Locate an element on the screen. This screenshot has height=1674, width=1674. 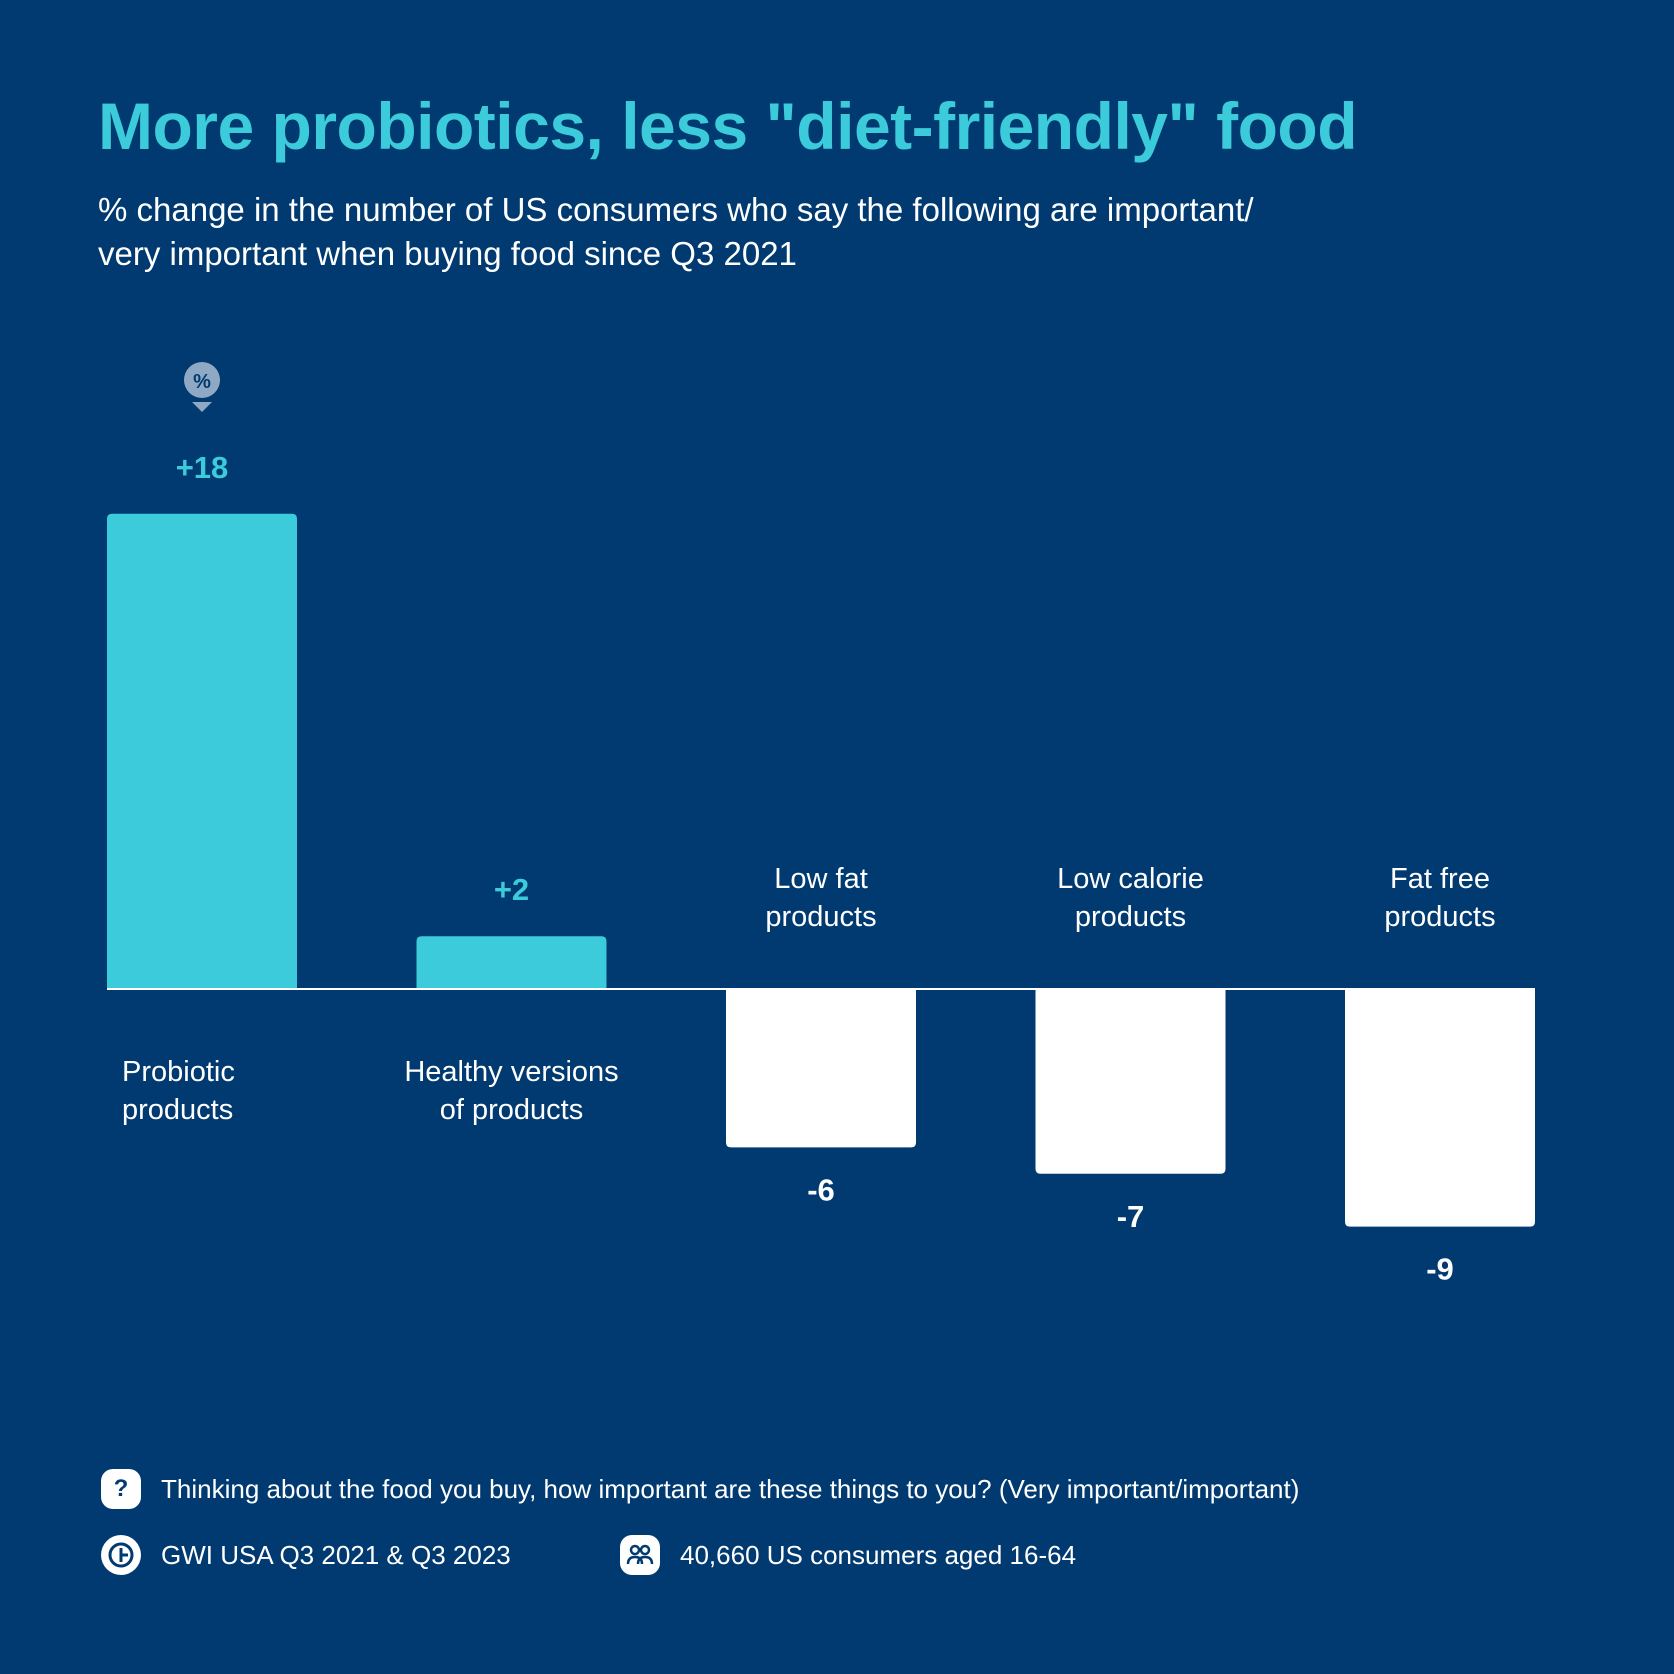
percent-icon-glyph: % is located at coordinates (202, 382).